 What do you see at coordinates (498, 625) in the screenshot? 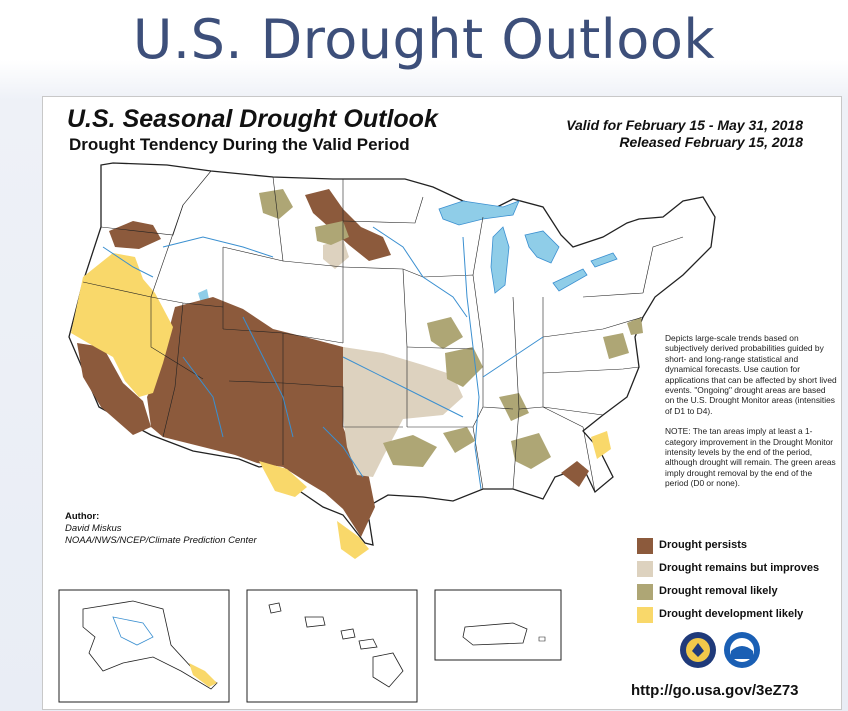
I see `puerto-rico-inset` at bounding box center [498, 625].